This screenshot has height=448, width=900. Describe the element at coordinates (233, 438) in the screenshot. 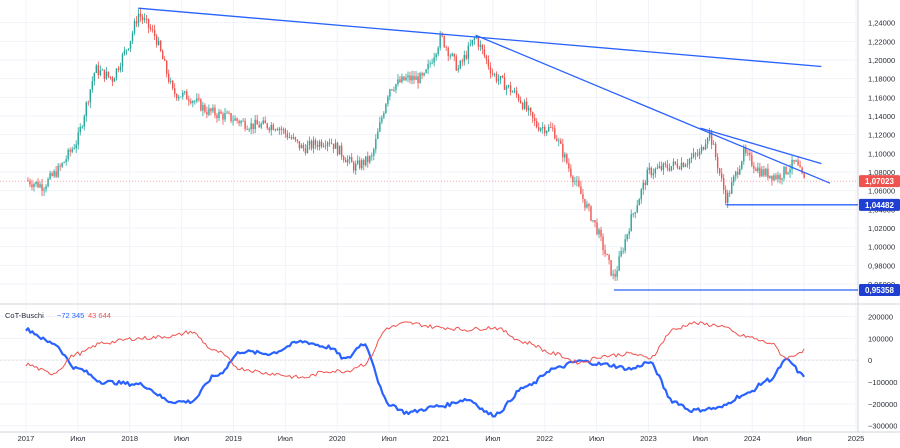

I see `time-axis-label: 2019` at that location.